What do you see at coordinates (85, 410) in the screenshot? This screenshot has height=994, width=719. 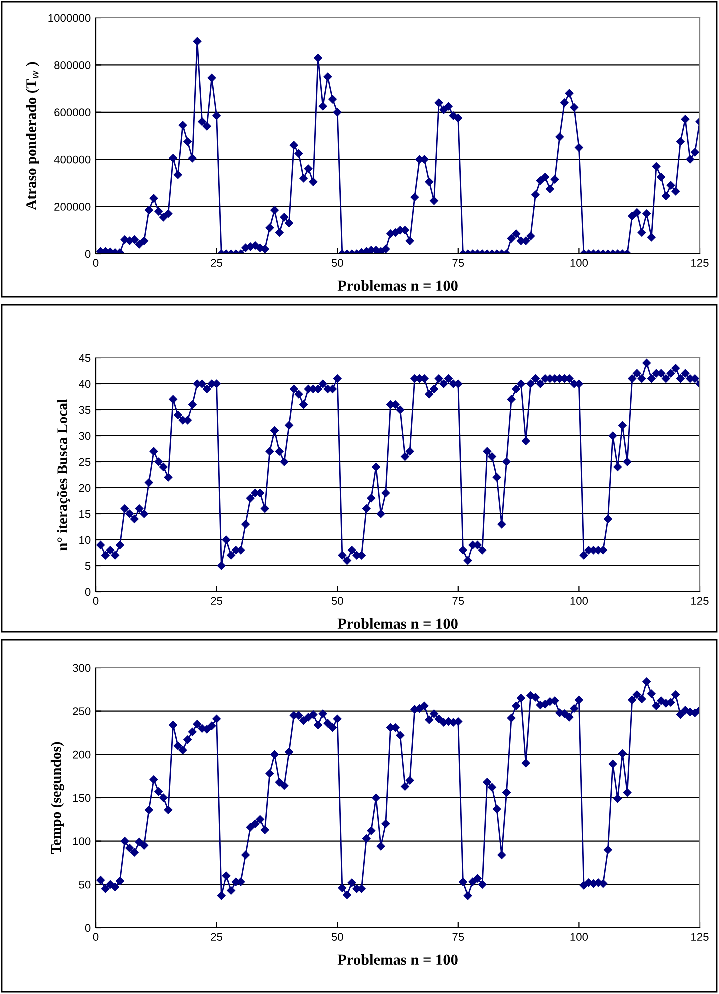 I see `y-tick-label: 35` at bounding box center [85, 410].